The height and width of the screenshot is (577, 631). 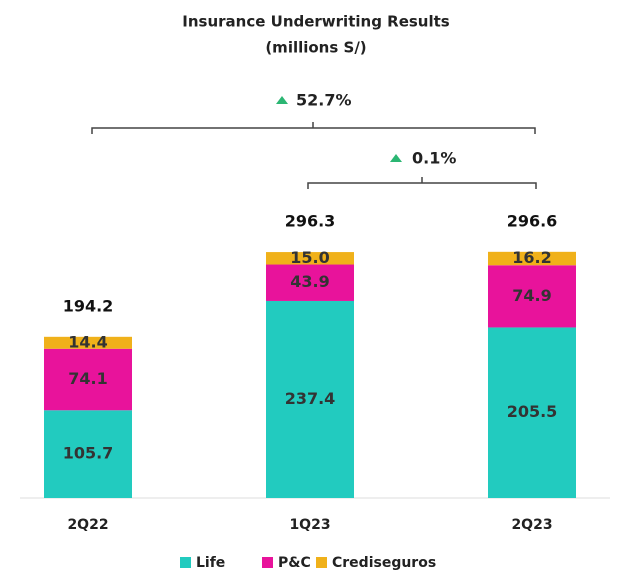 I want to click on total-label: 296.6, so click(x=532, y=220).